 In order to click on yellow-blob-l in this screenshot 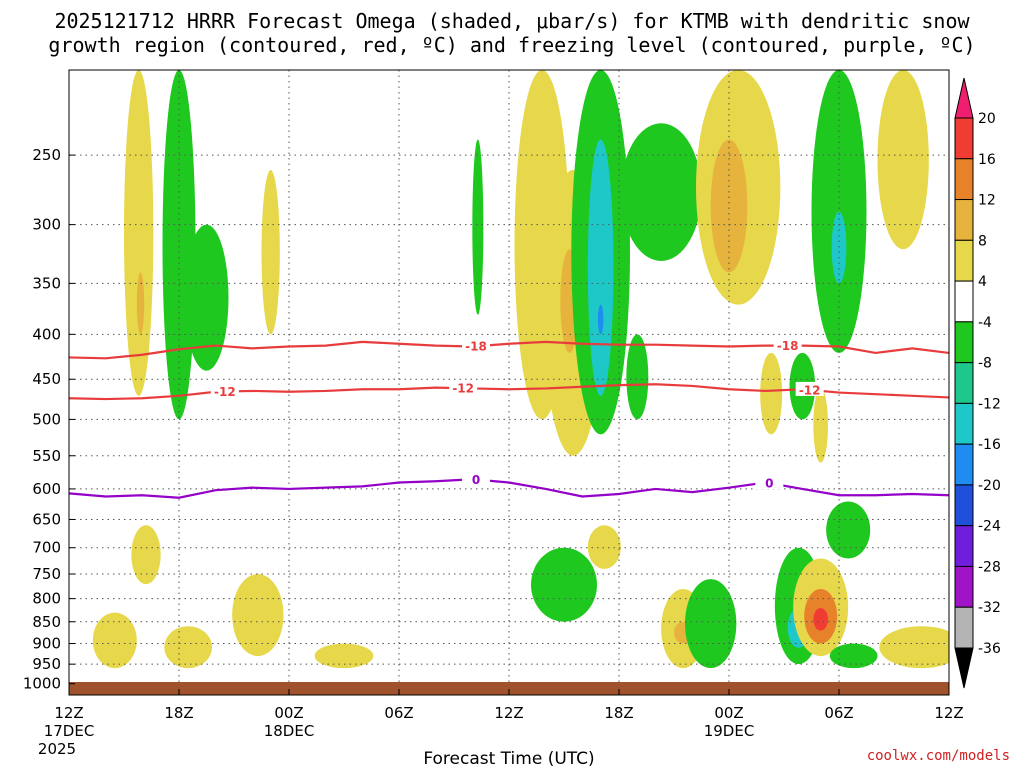, I will do `click(258, 615)`.